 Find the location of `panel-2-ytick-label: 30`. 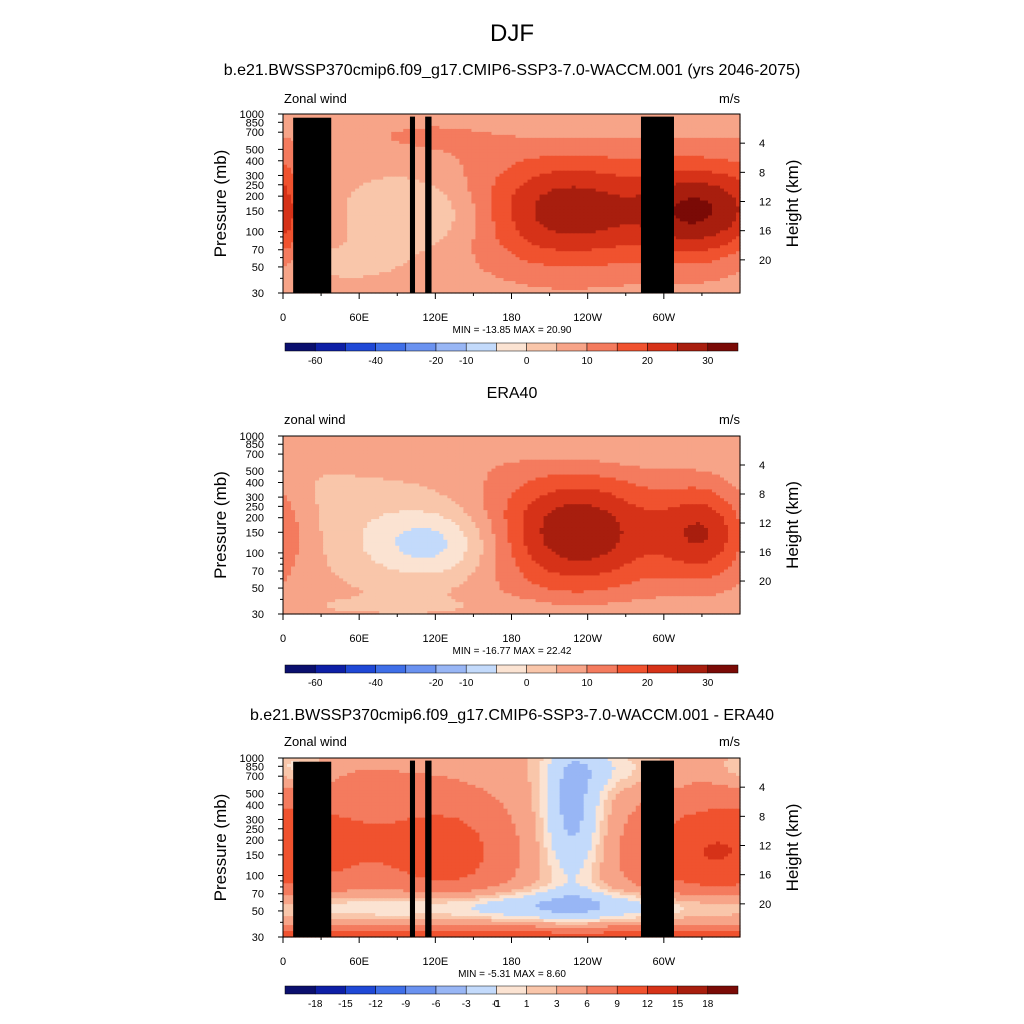

panel-2-ytick-label: 30 is located at coordinates (258, 615).